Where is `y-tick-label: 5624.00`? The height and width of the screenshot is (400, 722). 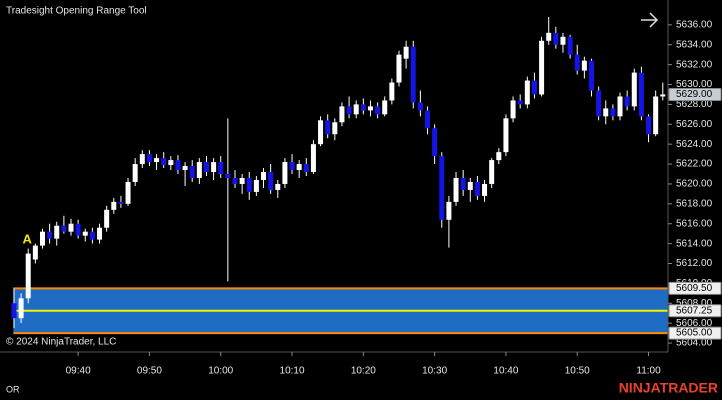 y-tick-label: 5624.00 is located at coordinates (694, 144).